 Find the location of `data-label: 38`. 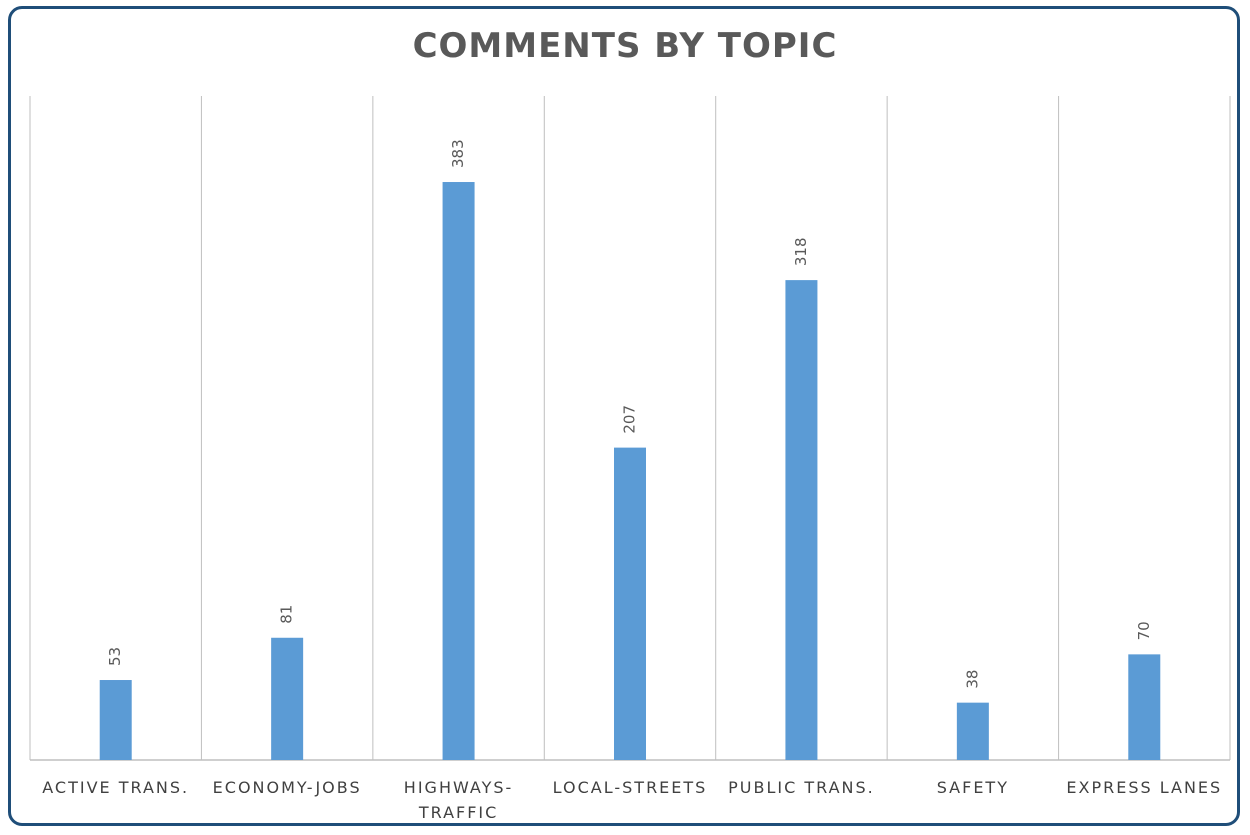

data-label: 38 is located at coordinates (972, 679).